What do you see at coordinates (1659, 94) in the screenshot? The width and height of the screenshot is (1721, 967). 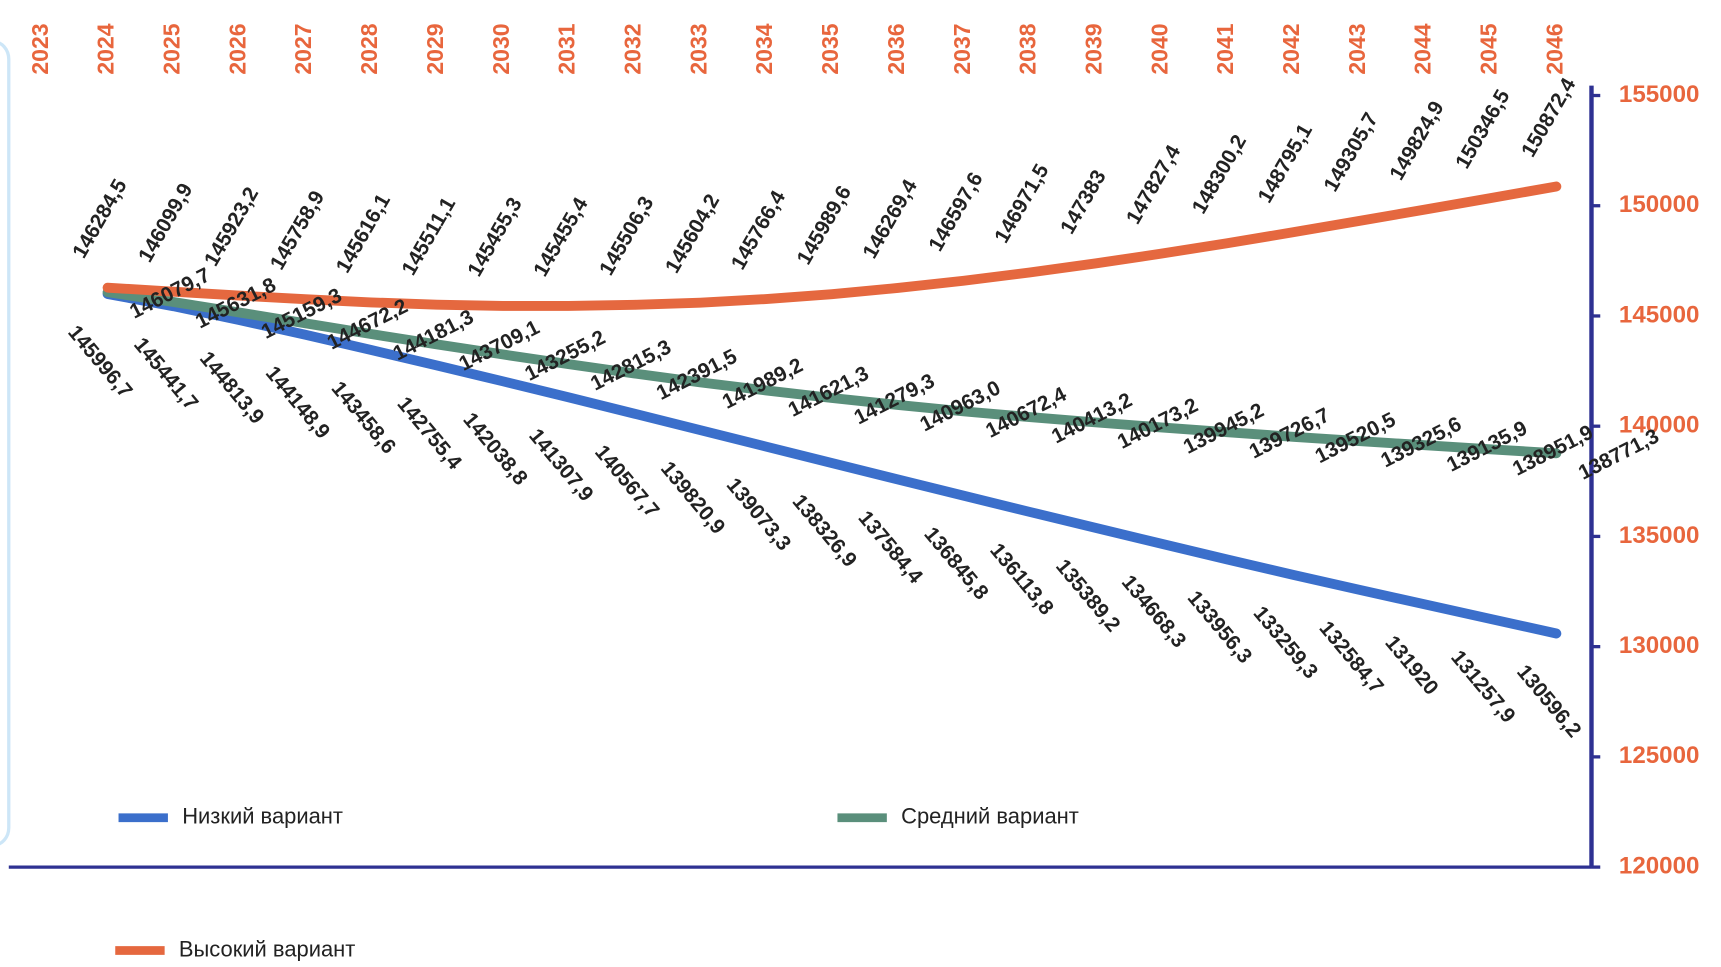 I see `y-tick-label: 155000` at bounding box center [1659, 94].